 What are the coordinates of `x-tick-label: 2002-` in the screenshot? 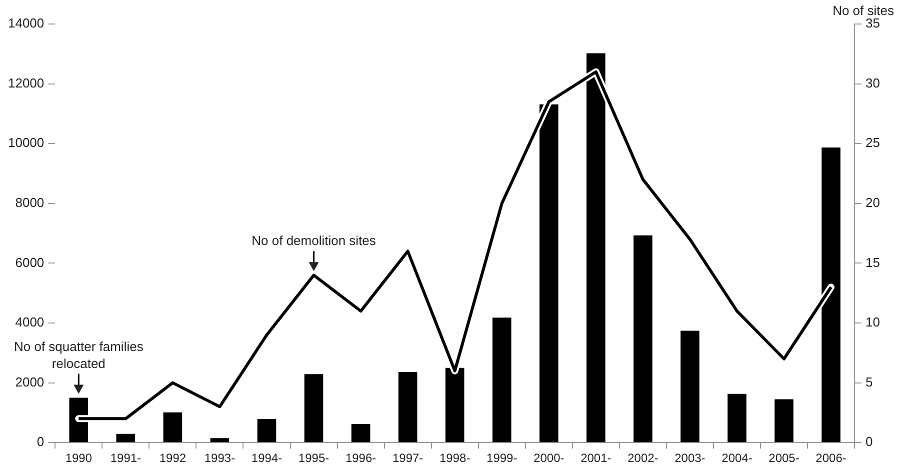 It's located at (643, 458).